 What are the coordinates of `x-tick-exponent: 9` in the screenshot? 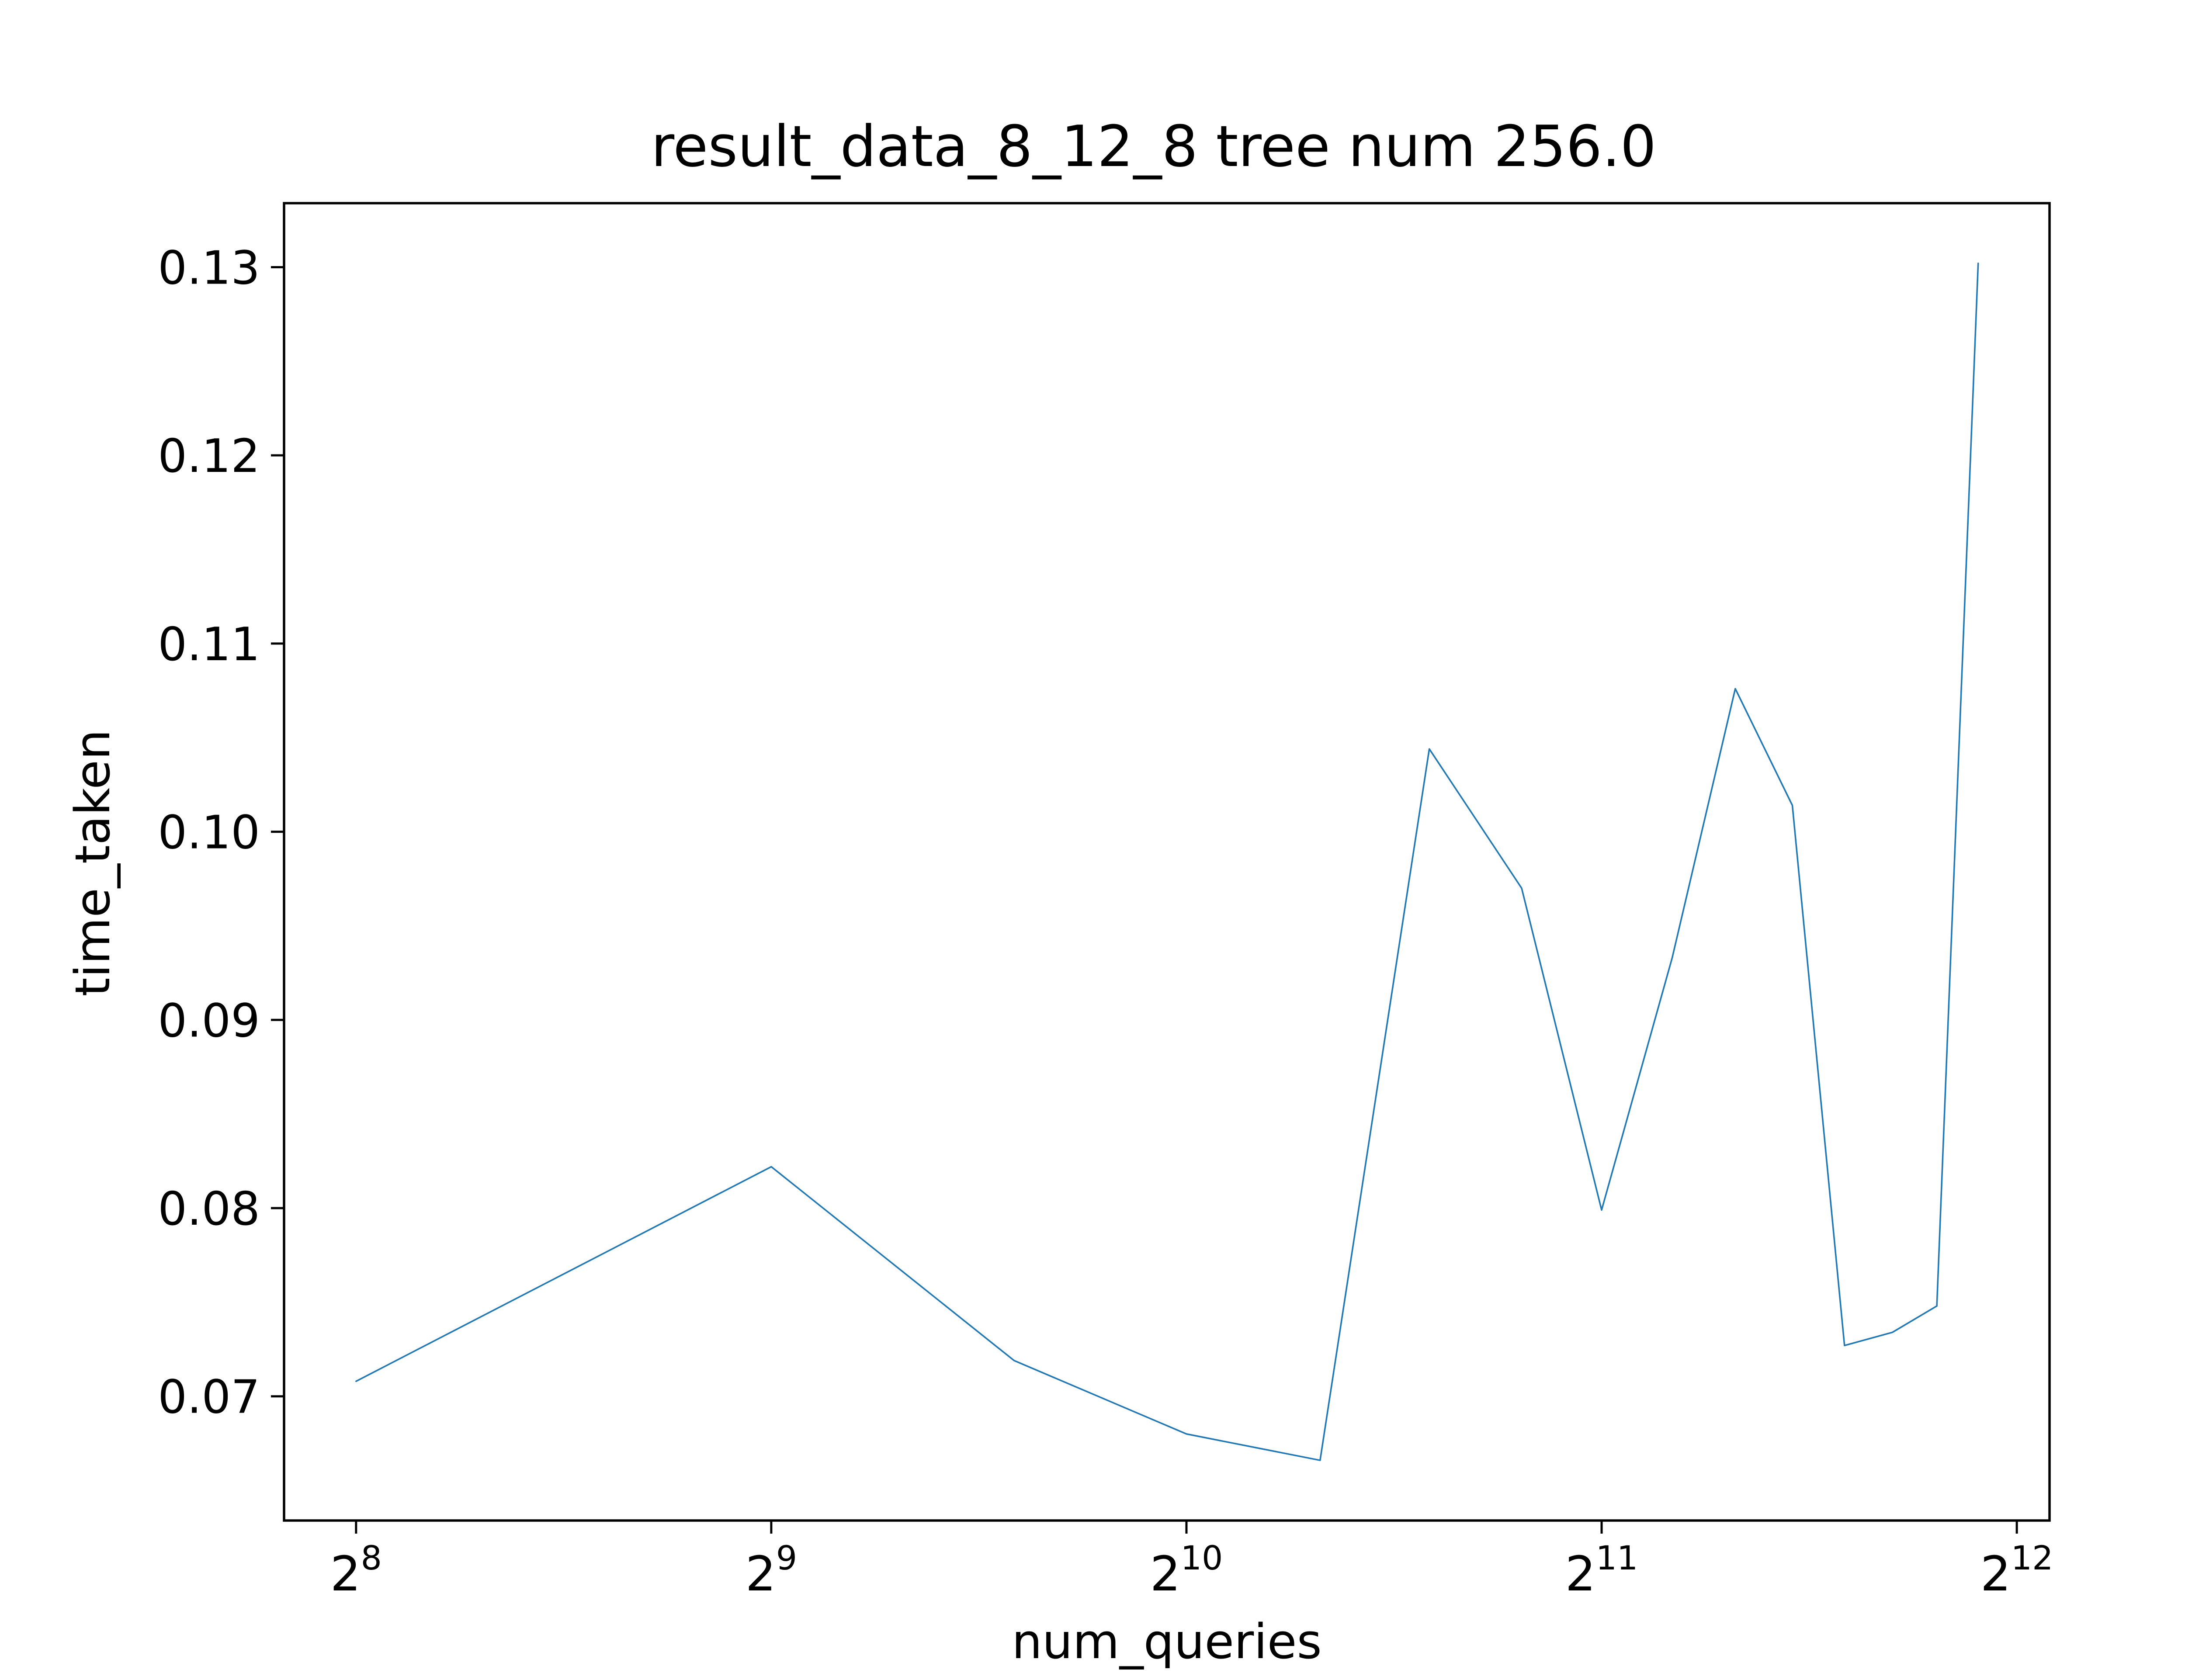 It's located at (787, 1558).